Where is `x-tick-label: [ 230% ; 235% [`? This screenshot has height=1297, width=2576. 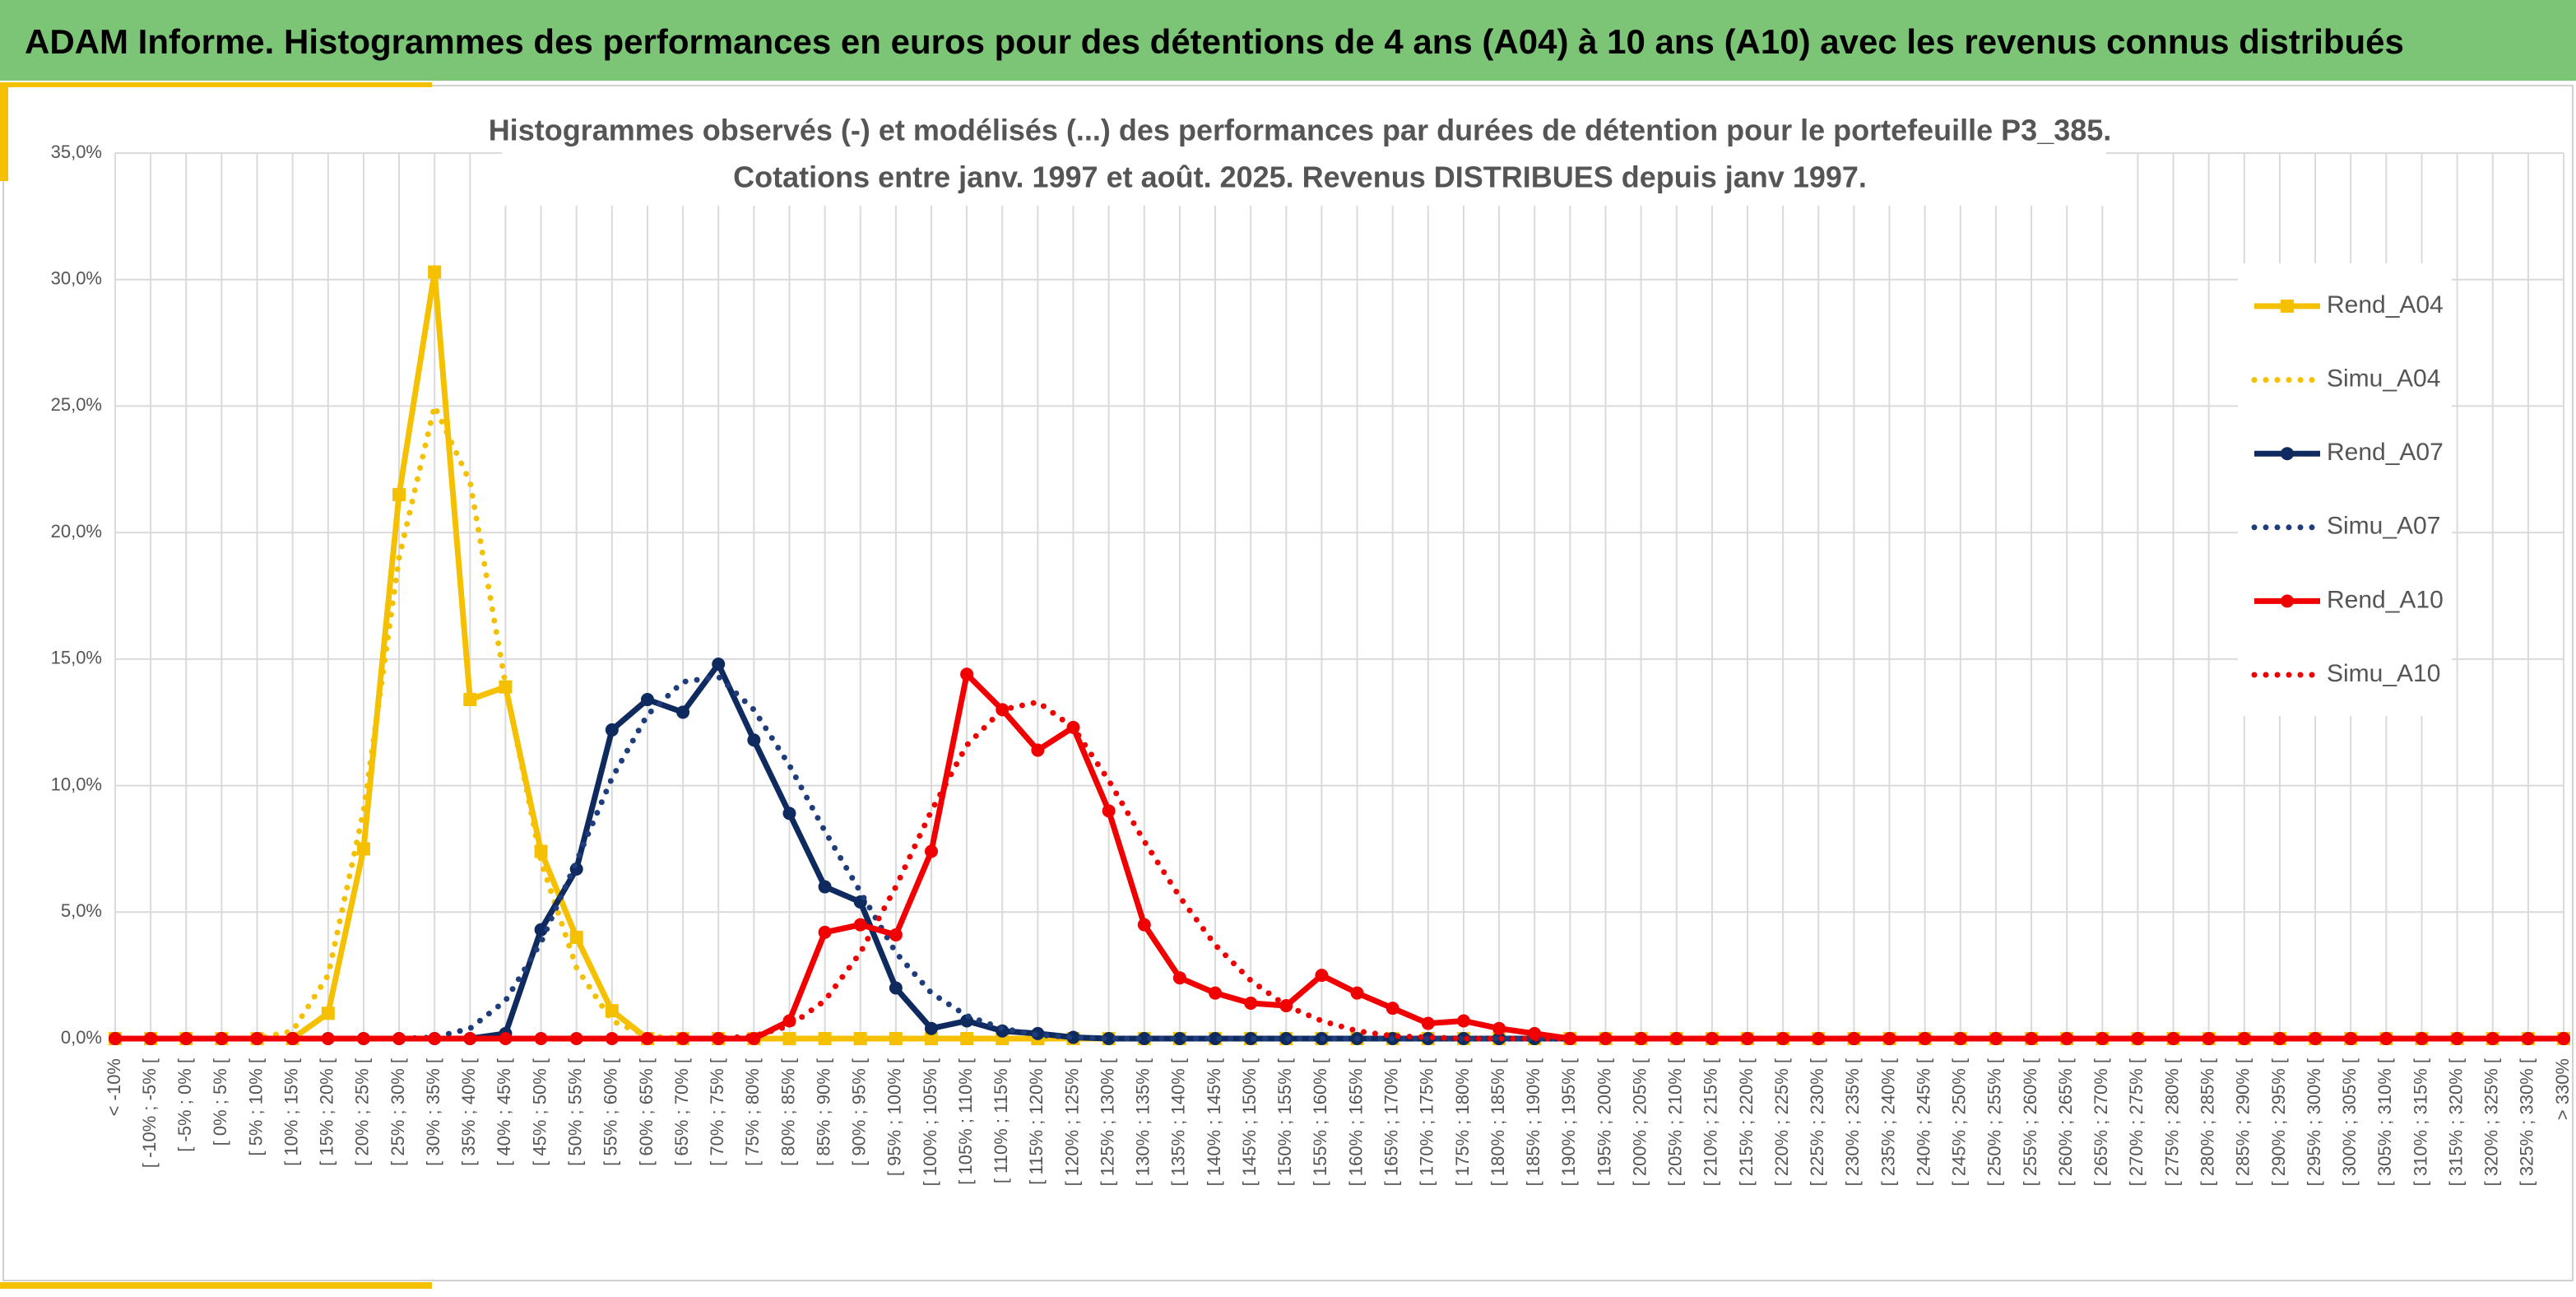 x-tick-label: [ 230% ; 235% [ is located at coordinates (1852, 1122).